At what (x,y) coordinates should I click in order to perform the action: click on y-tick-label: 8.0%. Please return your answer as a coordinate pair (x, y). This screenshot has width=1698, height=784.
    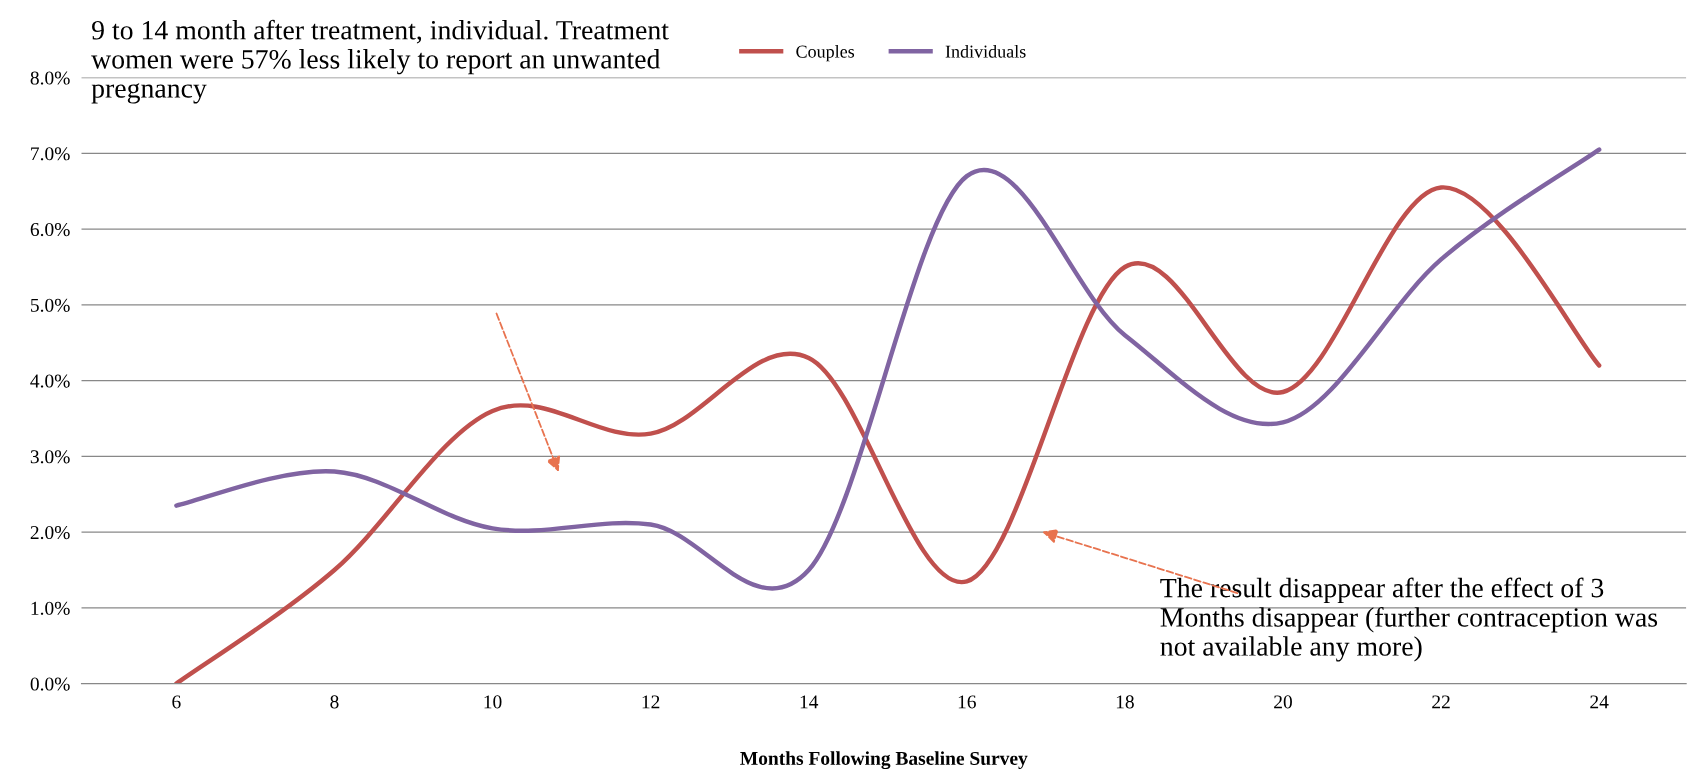
    Looking at the image, I should click on (50, 78).